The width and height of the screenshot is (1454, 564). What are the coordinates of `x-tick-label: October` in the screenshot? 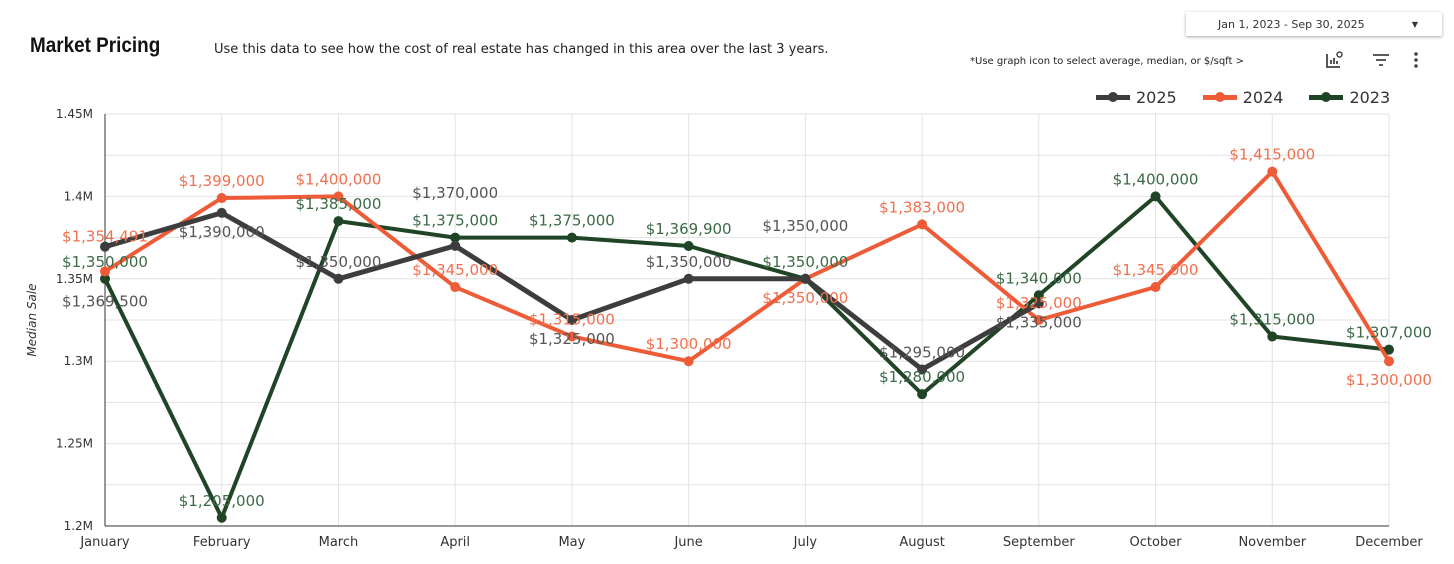 It's located at (1156, 542).